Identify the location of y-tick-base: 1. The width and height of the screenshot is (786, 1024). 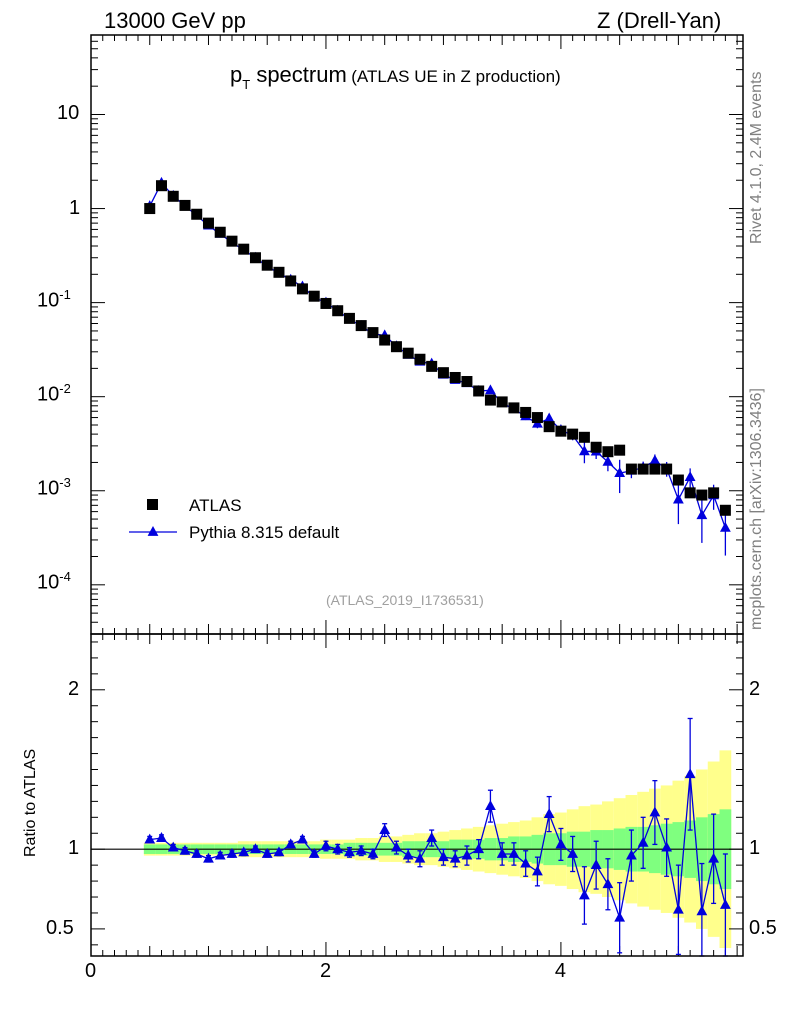
(75, 207).